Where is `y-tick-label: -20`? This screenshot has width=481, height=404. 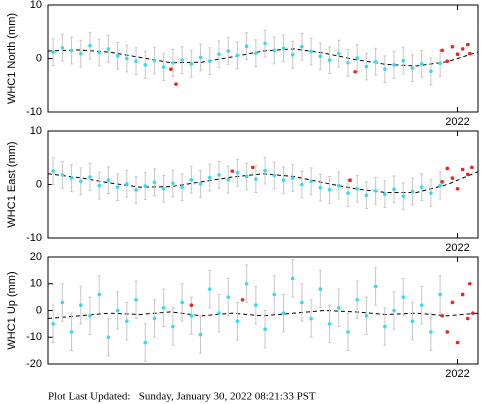
y-tick-label: -20 is located at coordinates (34, 364).